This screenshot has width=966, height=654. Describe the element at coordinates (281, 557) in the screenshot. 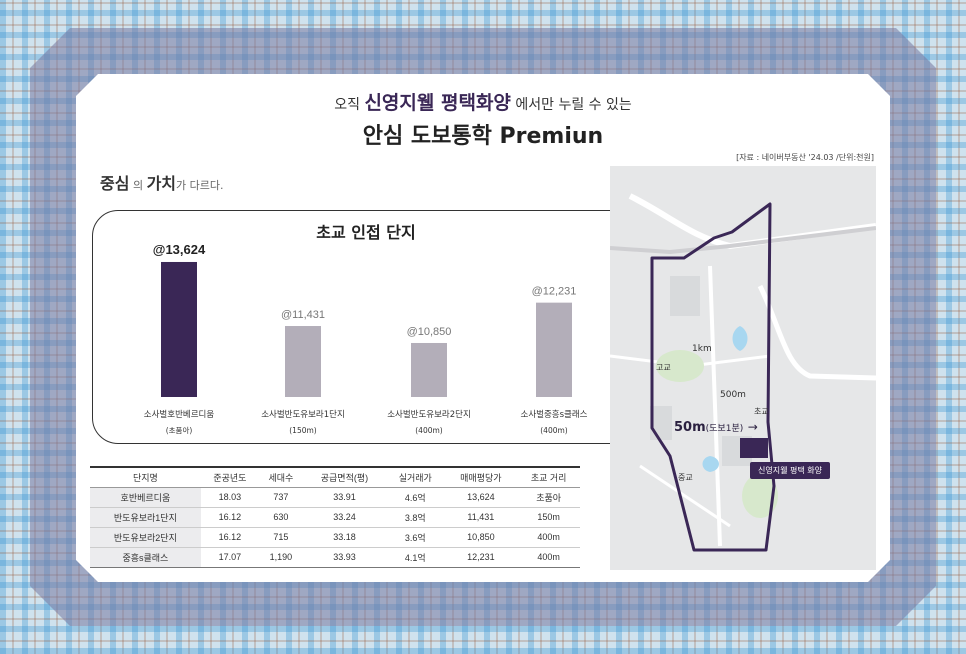

I see `table-cell: 1,190` at that location.